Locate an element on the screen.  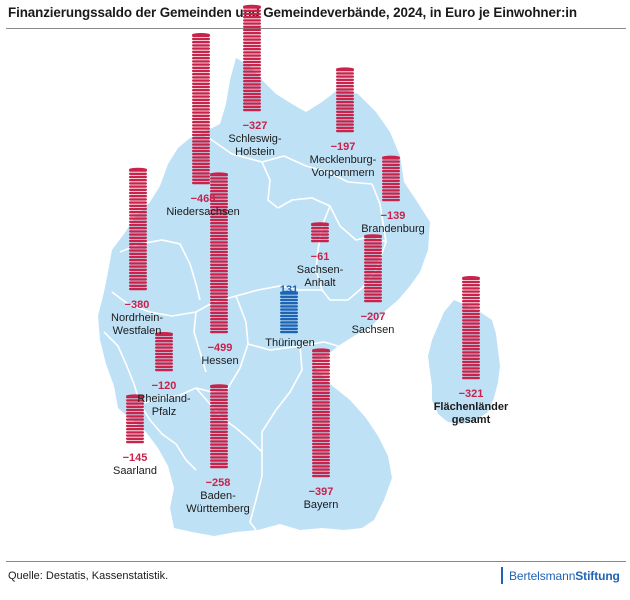
label-niedersachsen: −468 Niedersachsen is located at coordinates (202, 206).